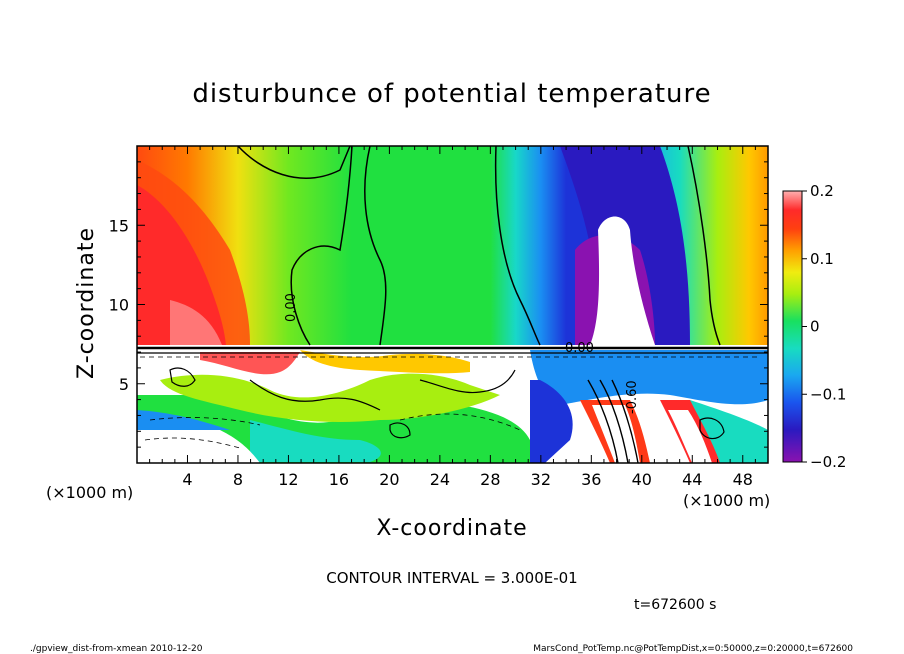 Image resolution: width=904 pixels, height=654 pixels. What do you see at coordinates (451, 94) in the screenshot?
I see `chart-title: disturbunce of potential temperature` at bounding box center [451, 94].